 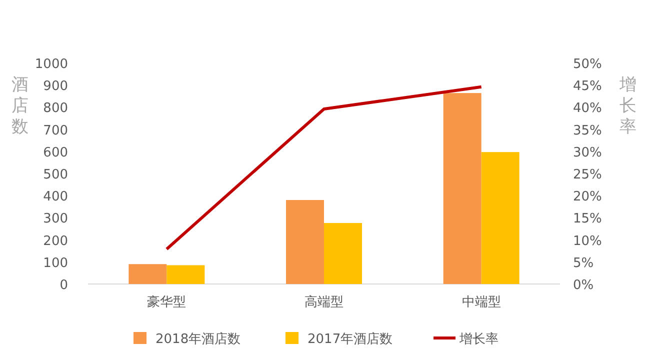 What do you see at coordinates (55, 152) in the screenshot?
I see `y-tick-label: 600` at bounding box center [55, 152].